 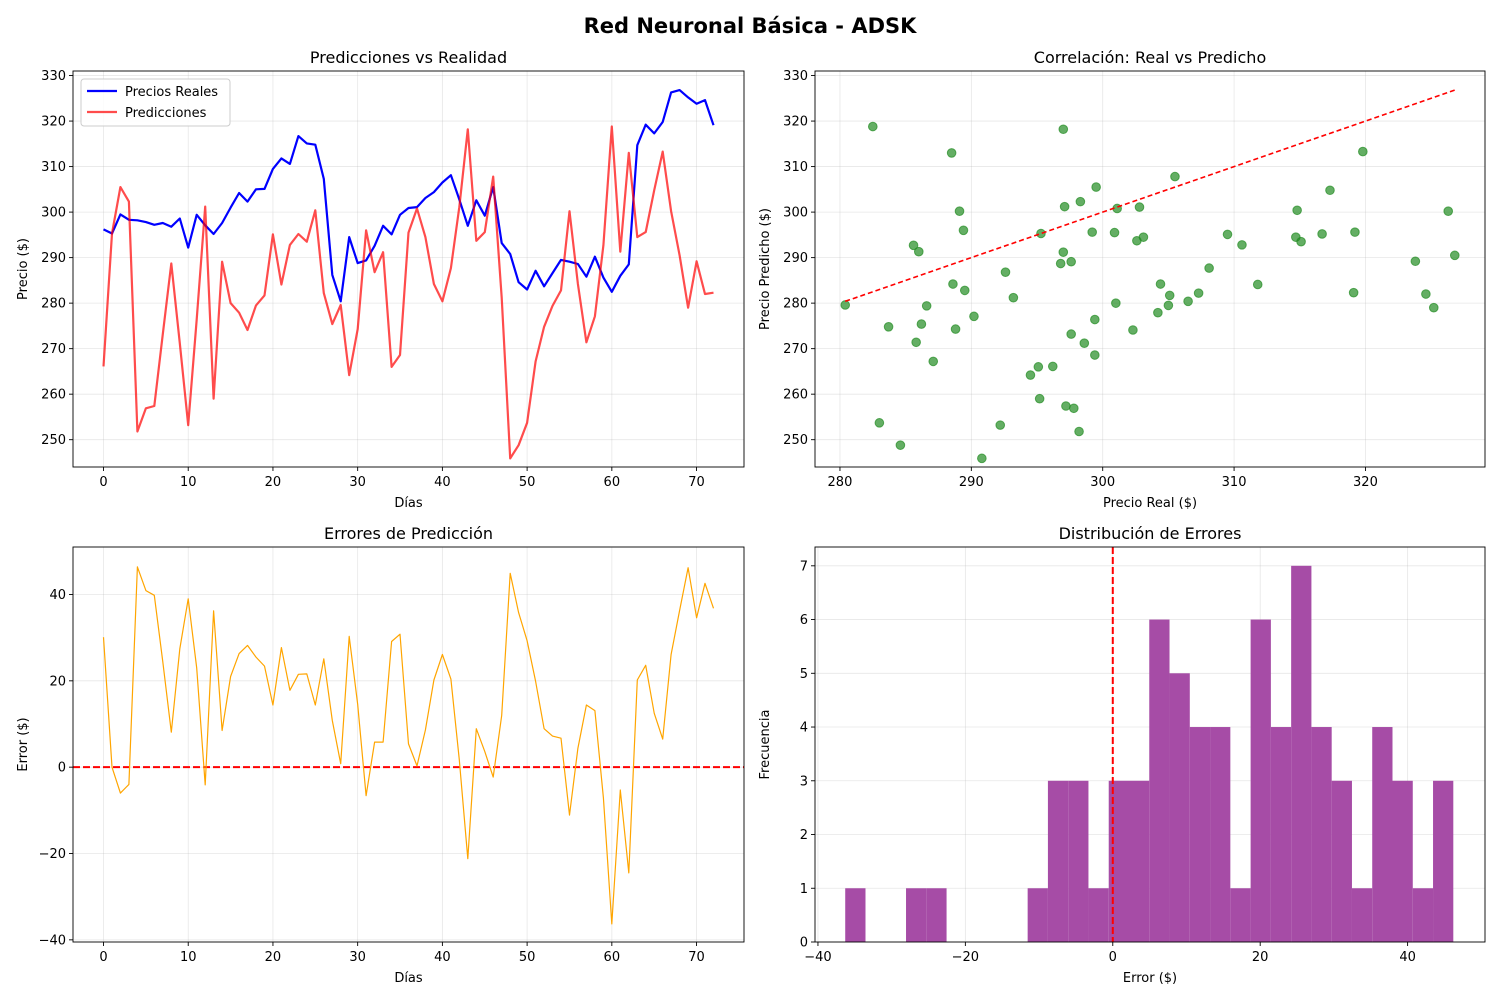 I want to click on y-axis-label: Precio ($), so click(x=23, y=269).